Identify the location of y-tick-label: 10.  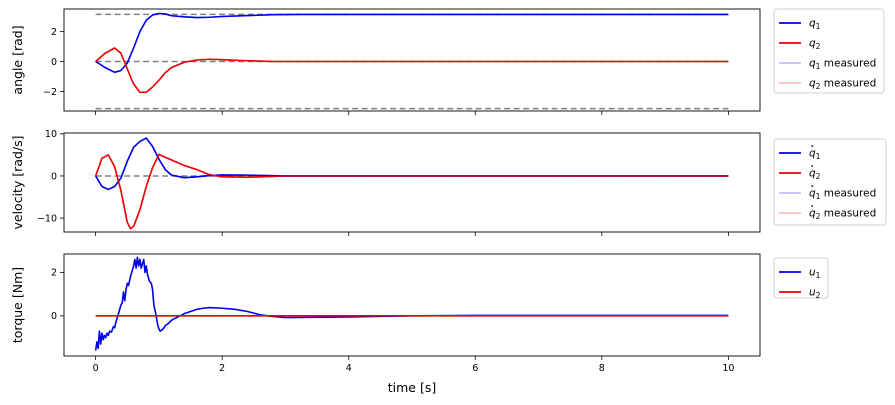
(51, 134).